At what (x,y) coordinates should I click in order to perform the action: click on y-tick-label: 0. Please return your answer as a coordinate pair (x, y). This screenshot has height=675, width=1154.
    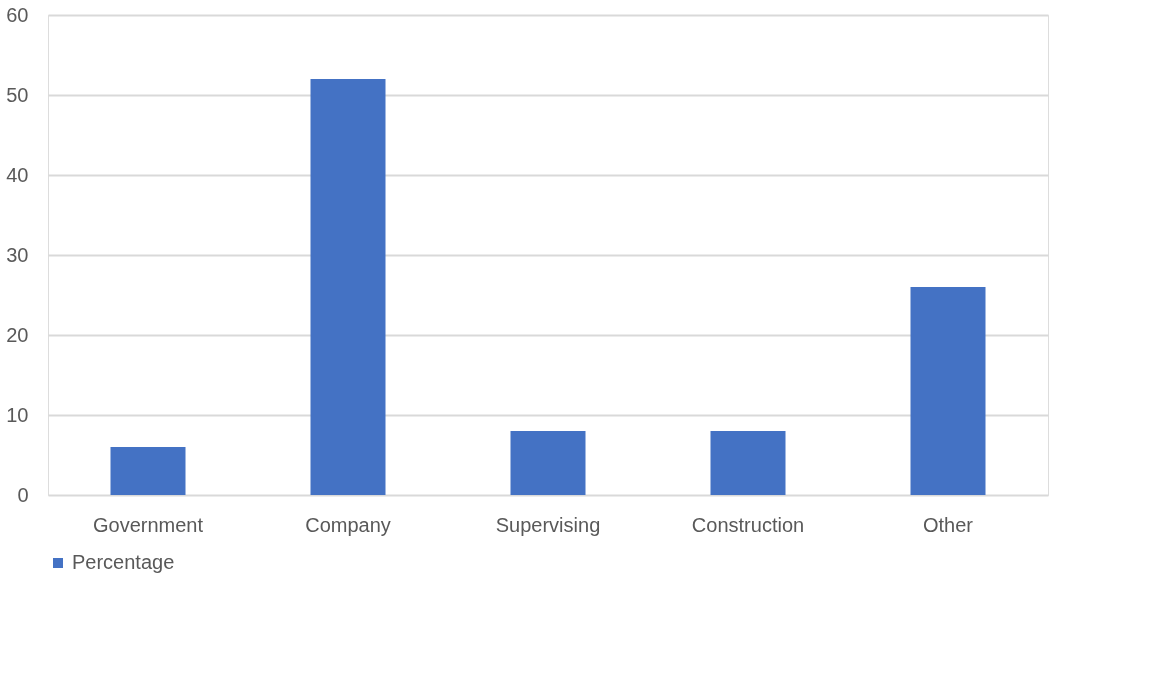
    Looking at the image, I should click on (23, 494).